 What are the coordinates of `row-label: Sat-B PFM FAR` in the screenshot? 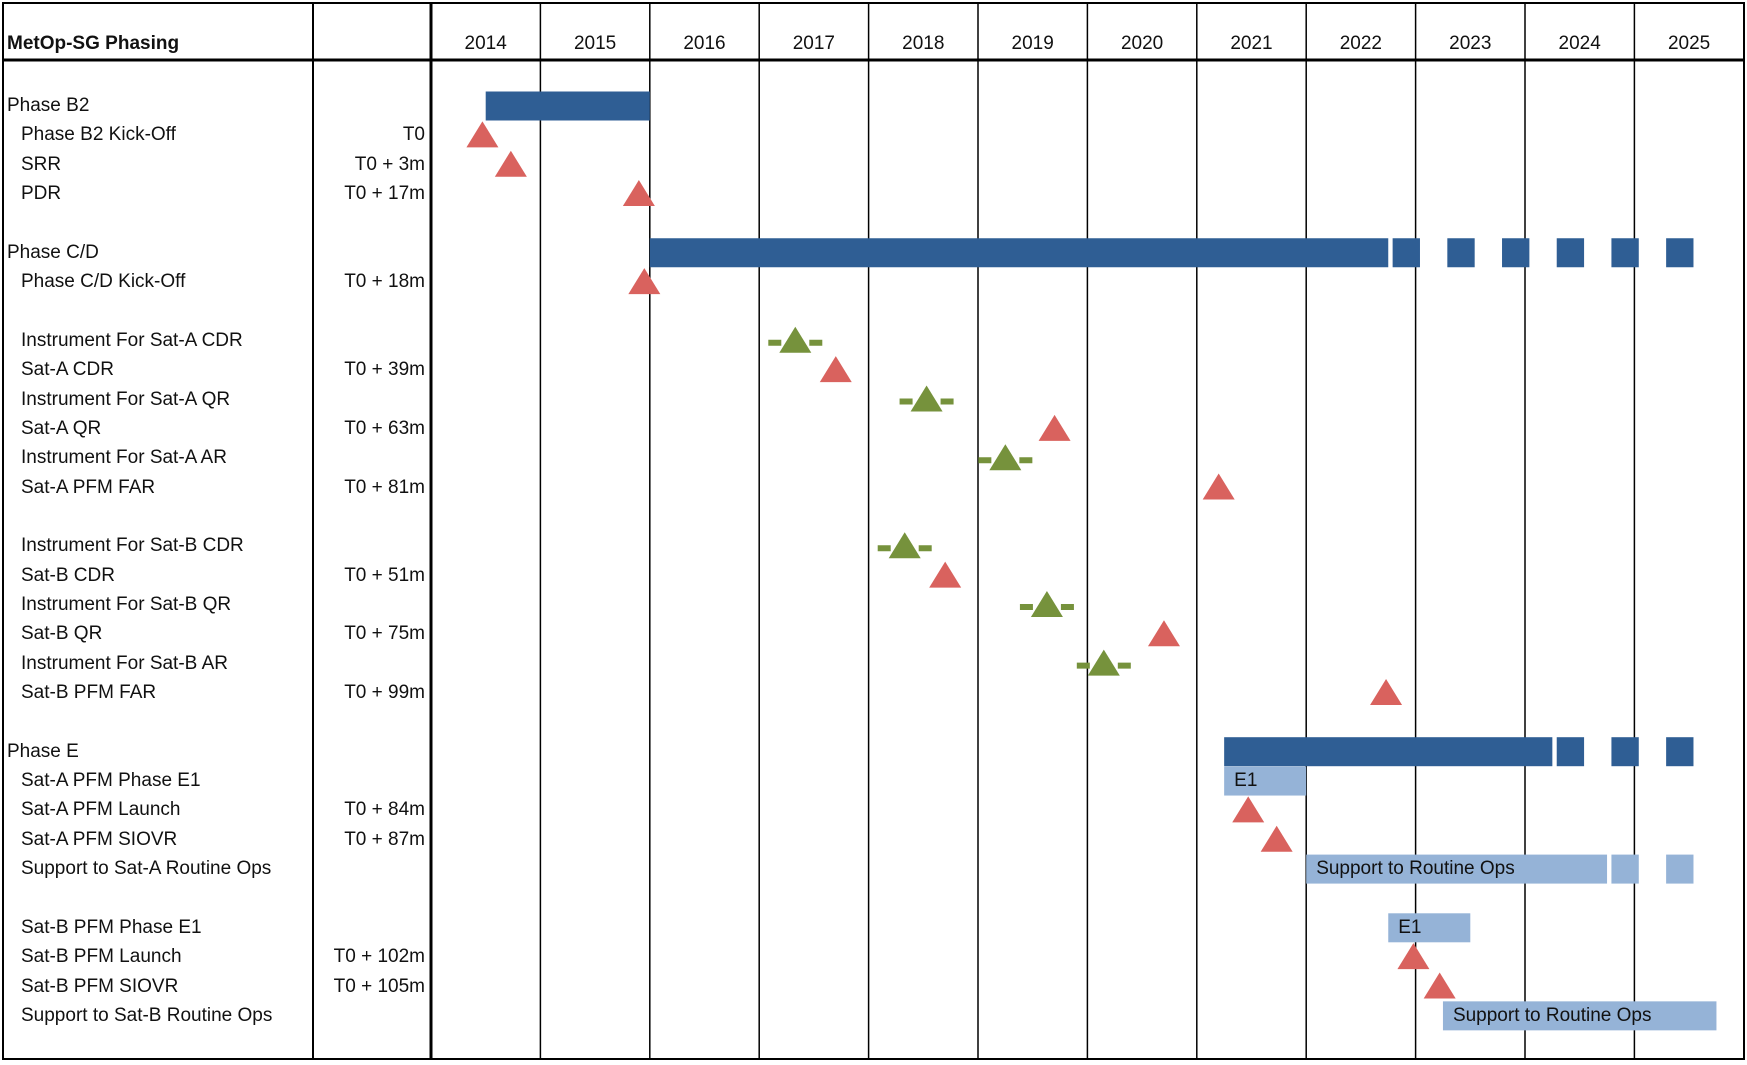 It's located at (89, 692).